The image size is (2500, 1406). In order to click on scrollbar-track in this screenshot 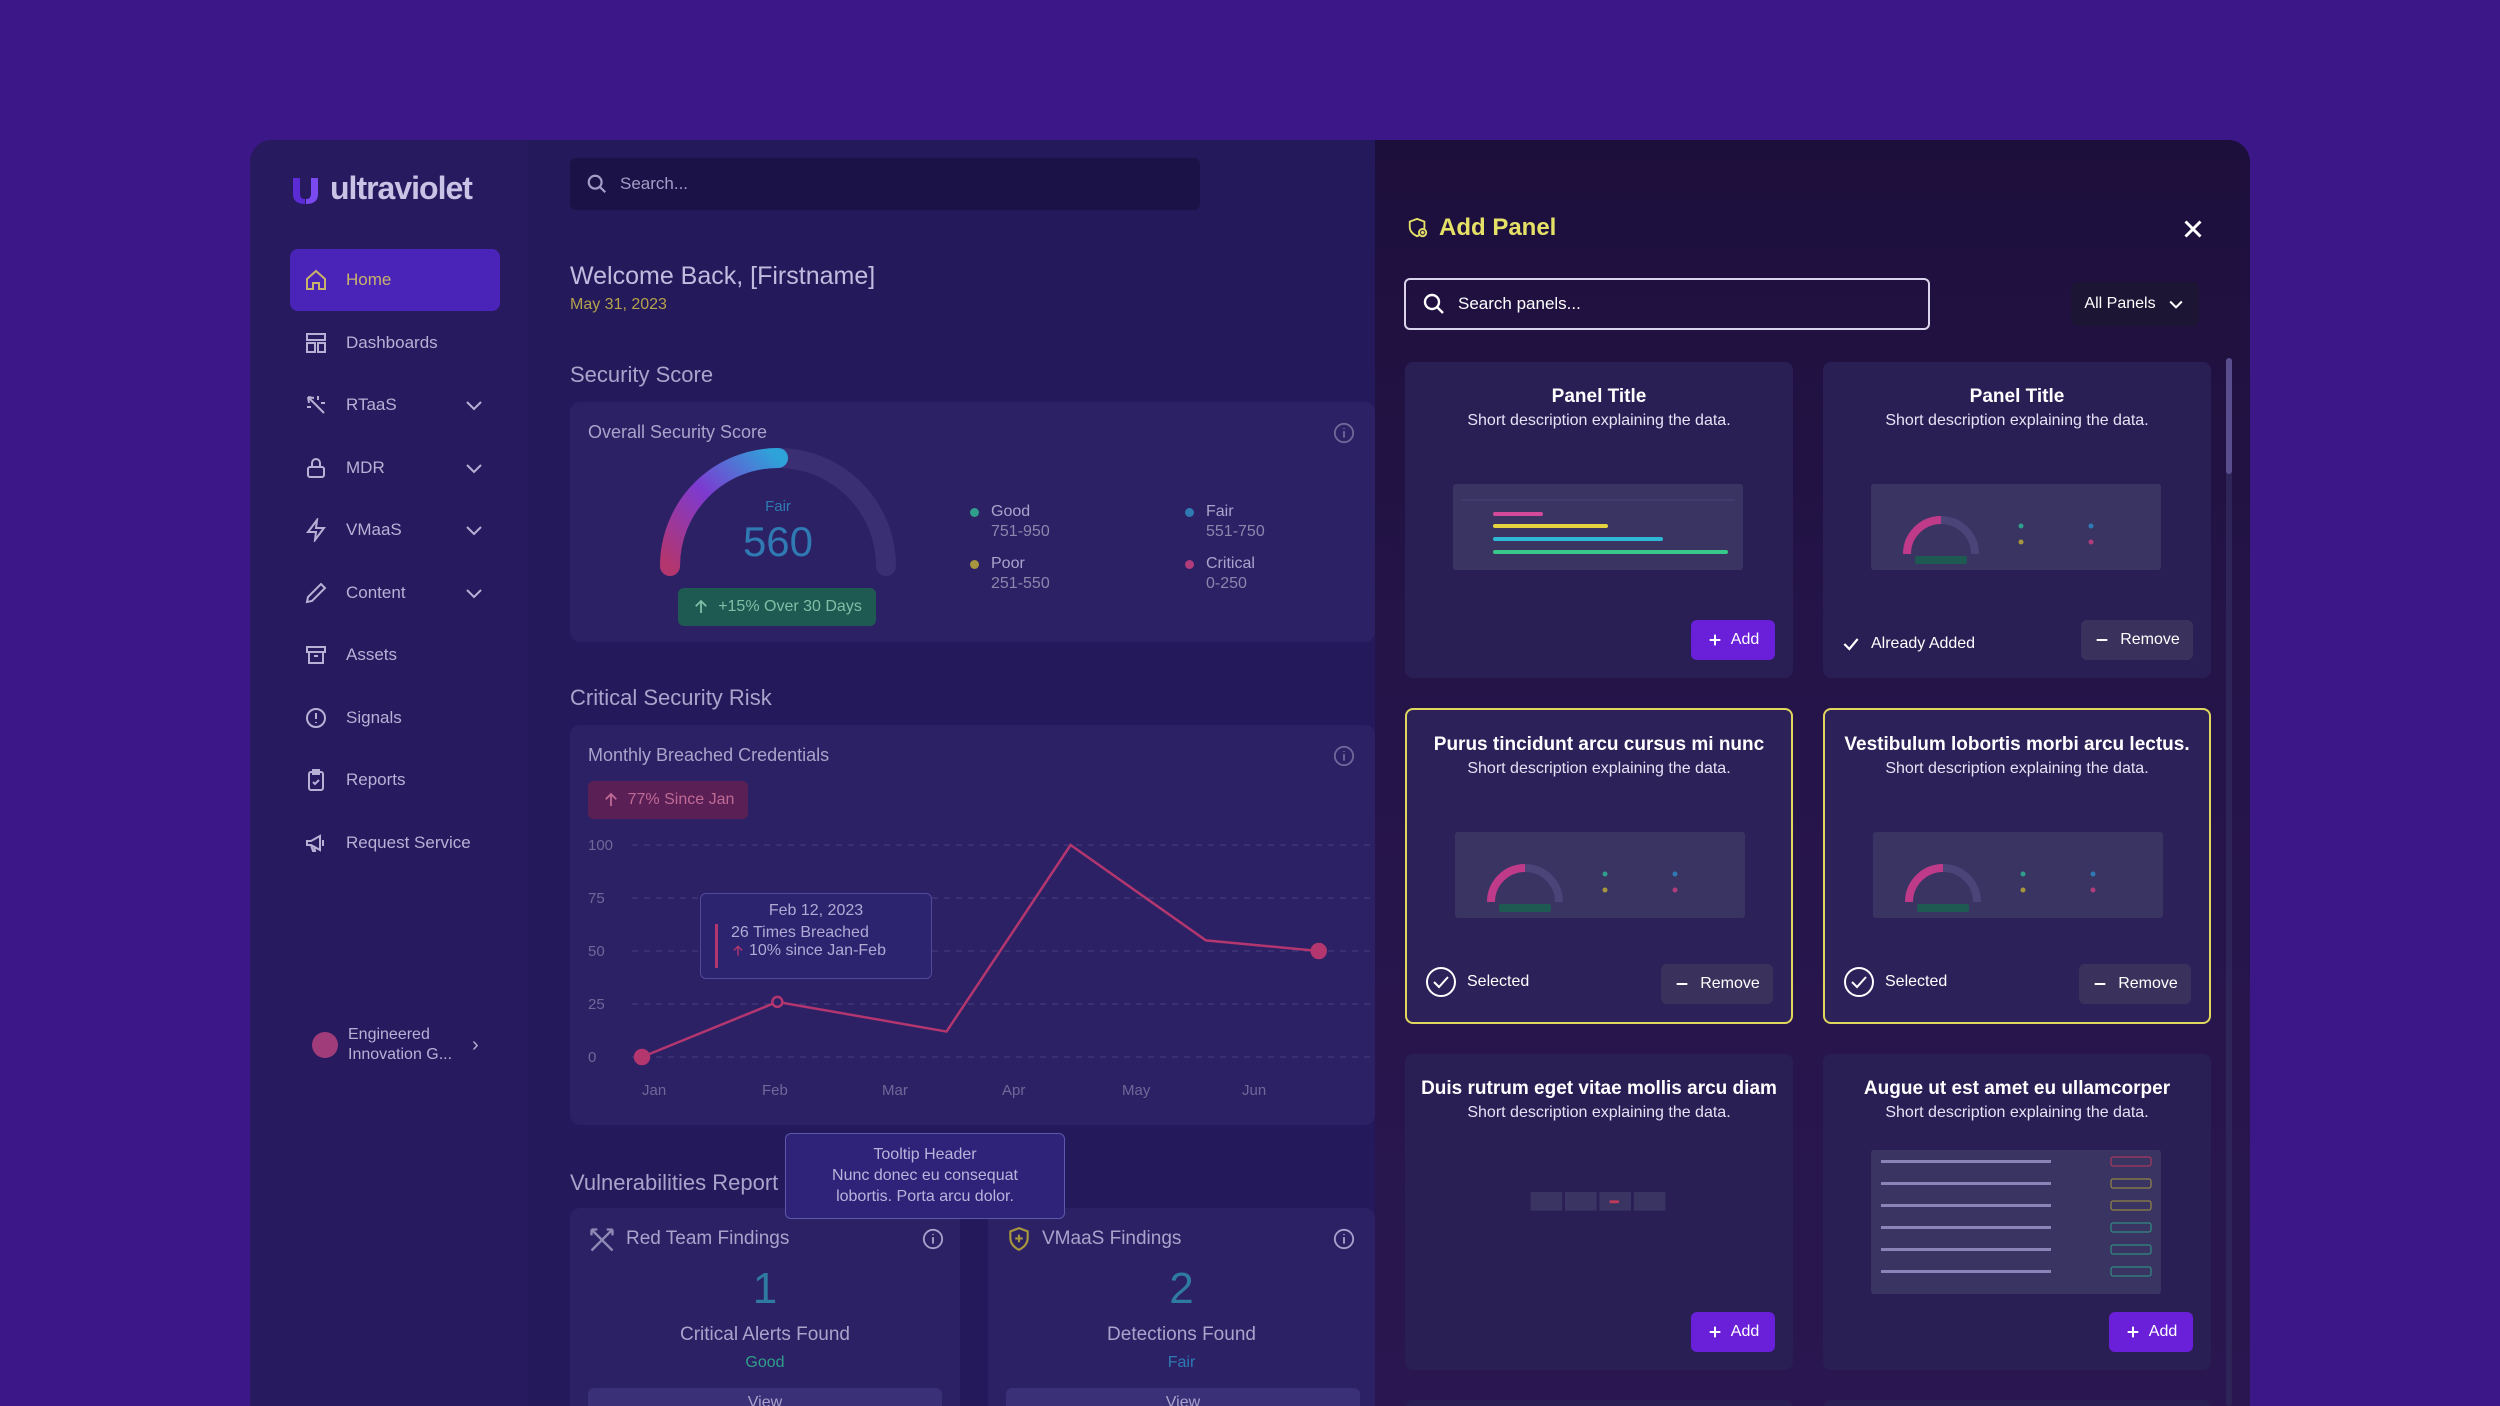, I will do `click(2229, 882)`.